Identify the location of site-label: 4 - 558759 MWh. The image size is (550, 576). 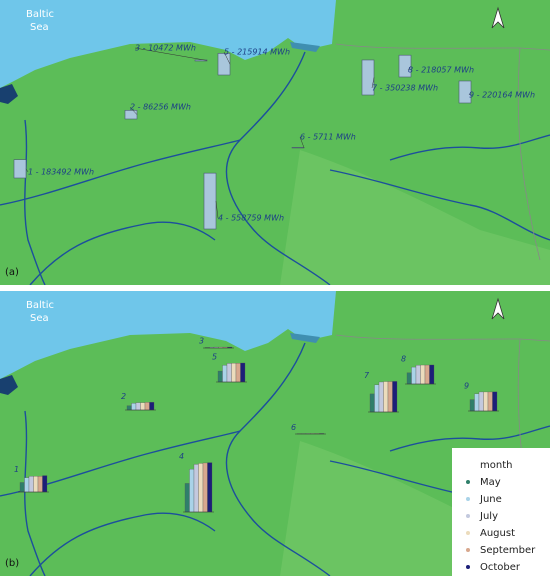
(251, 218).